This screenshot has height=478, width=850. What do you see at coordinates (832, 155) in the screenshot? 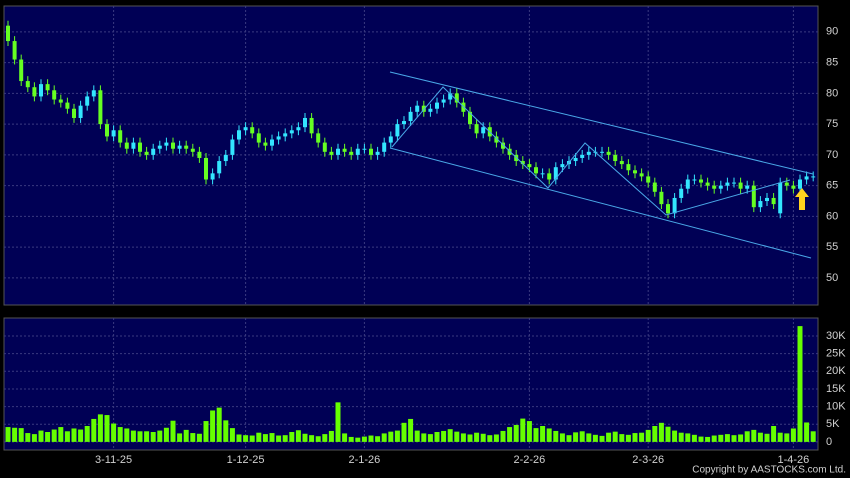
I see `y-tick-label: 70` at bounding box center [832, 155].